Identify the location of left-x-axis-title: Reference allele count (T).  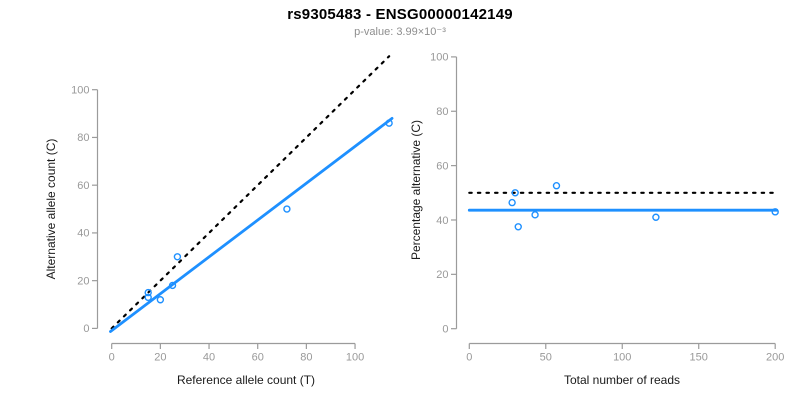
(246, 380).